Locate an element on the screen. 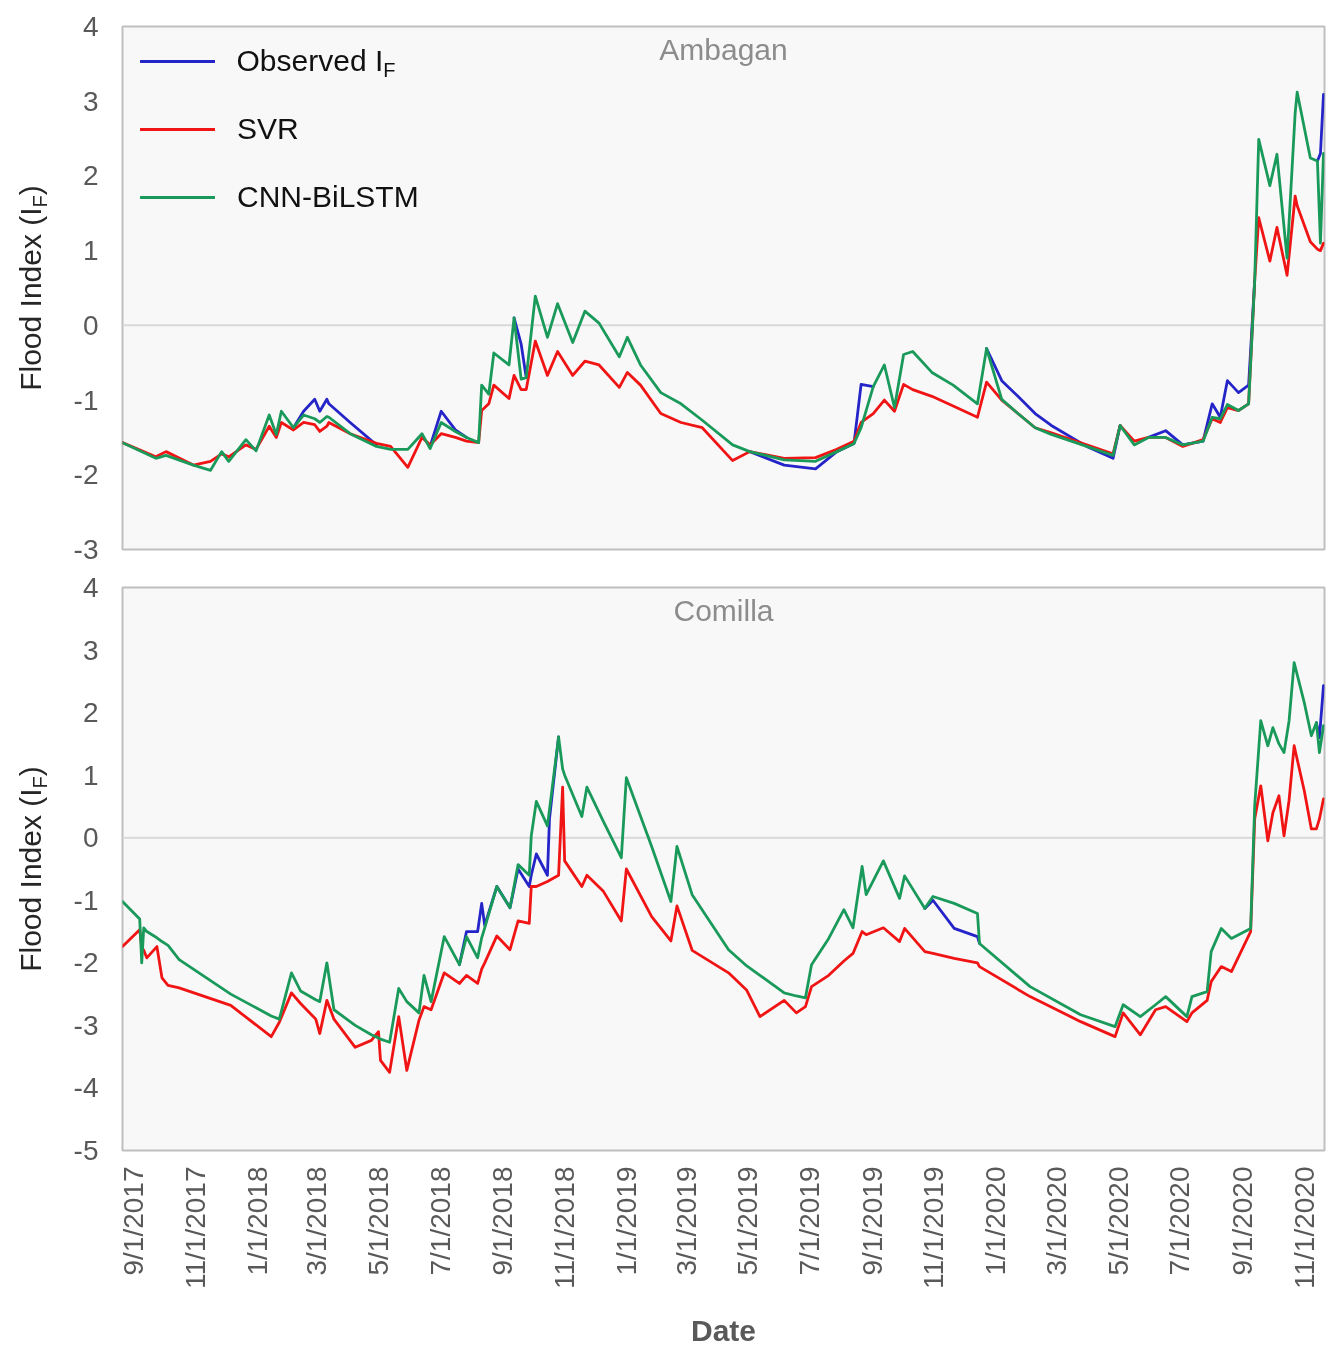 This screenshot has height=1368, width=1328. chart-title: Comilla is located at coordinates (723, 610).